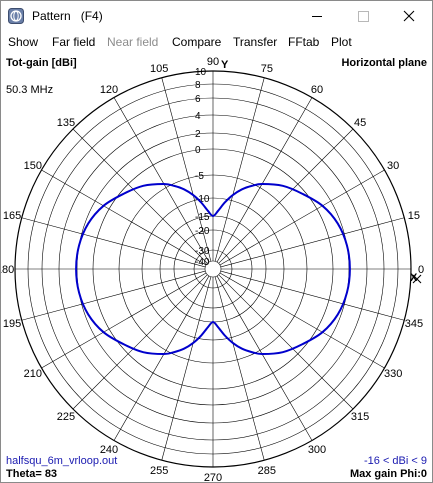 Image resolution: width=433 pixels, height=483 pixels. I want to click on file-name-label: halfsqu_6m_vrloop.out, so click(62, 461).